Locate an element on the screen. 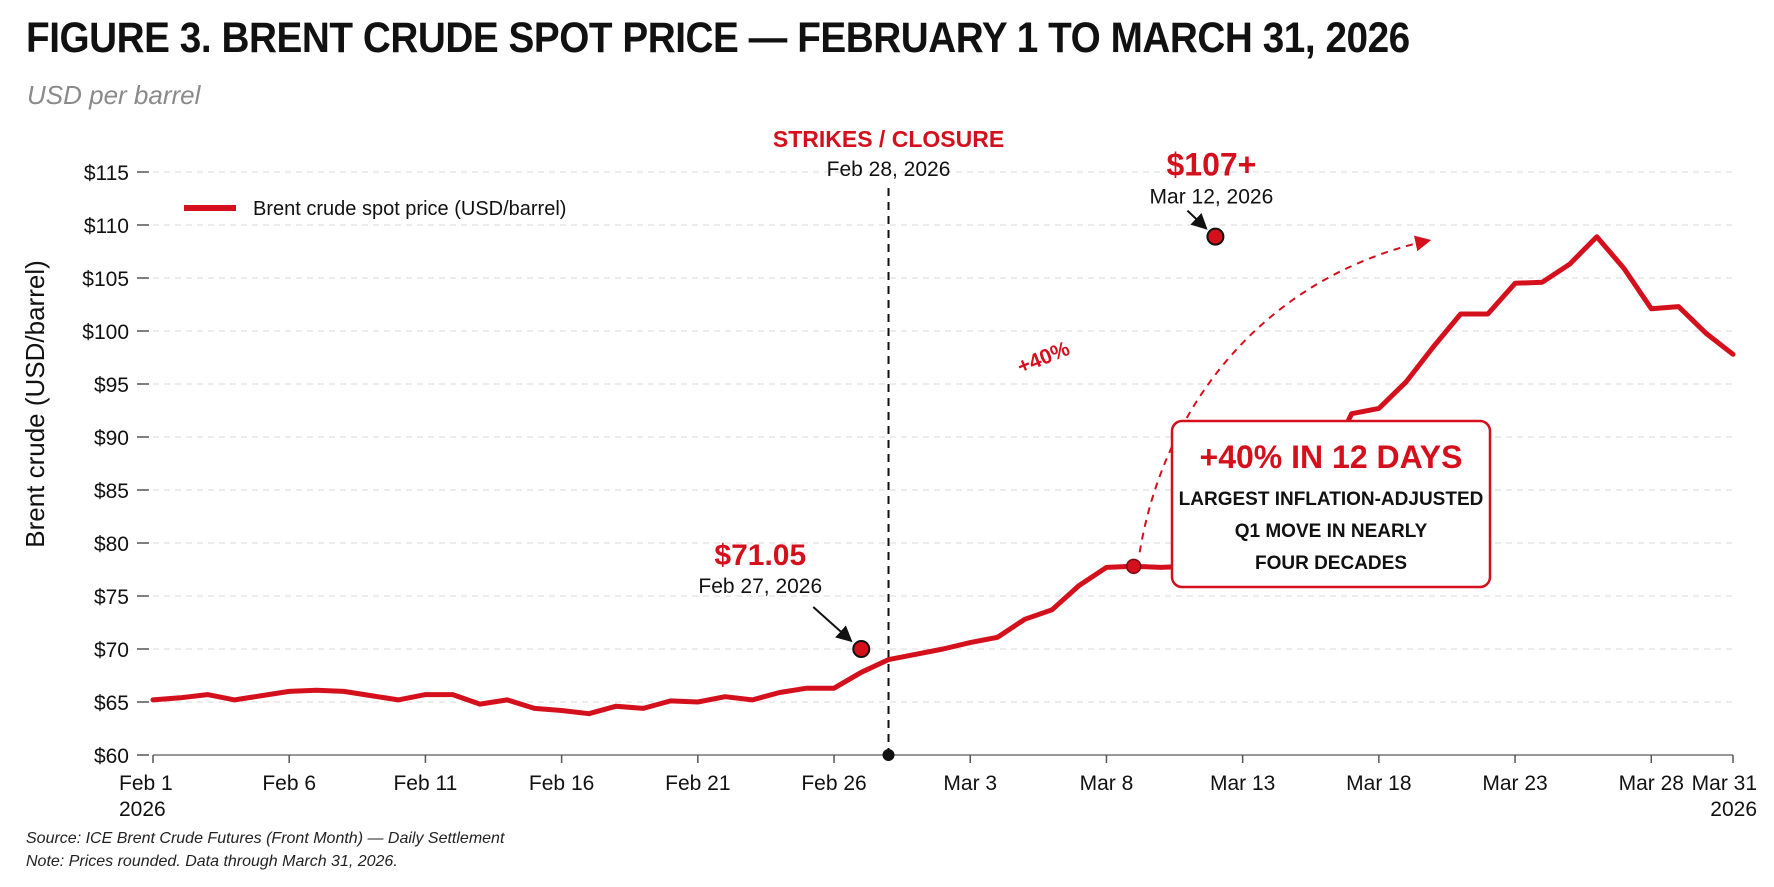 The height and width of the screenshot is (887, 1774). y-tick-label: $60 is located at coordinates (111, 756).